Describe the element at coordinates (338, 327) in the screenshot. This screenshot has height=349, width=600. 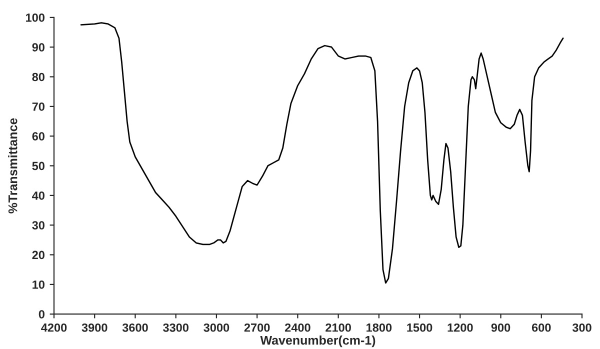
I see `x-tick-label: 2100` at that location.